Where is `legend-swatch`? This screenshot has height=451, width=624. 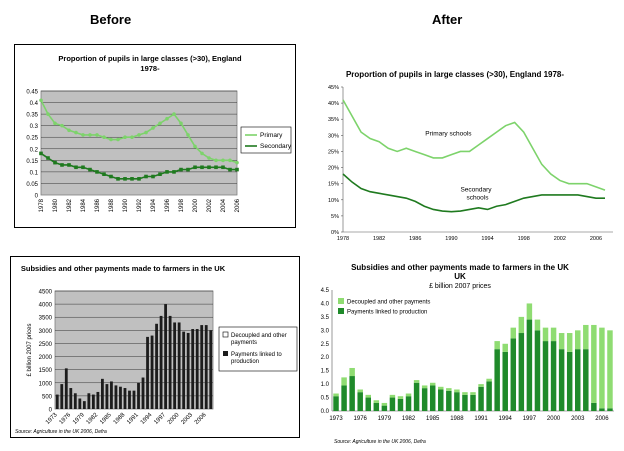
legend-swatch is located at coordinates (341, 311).